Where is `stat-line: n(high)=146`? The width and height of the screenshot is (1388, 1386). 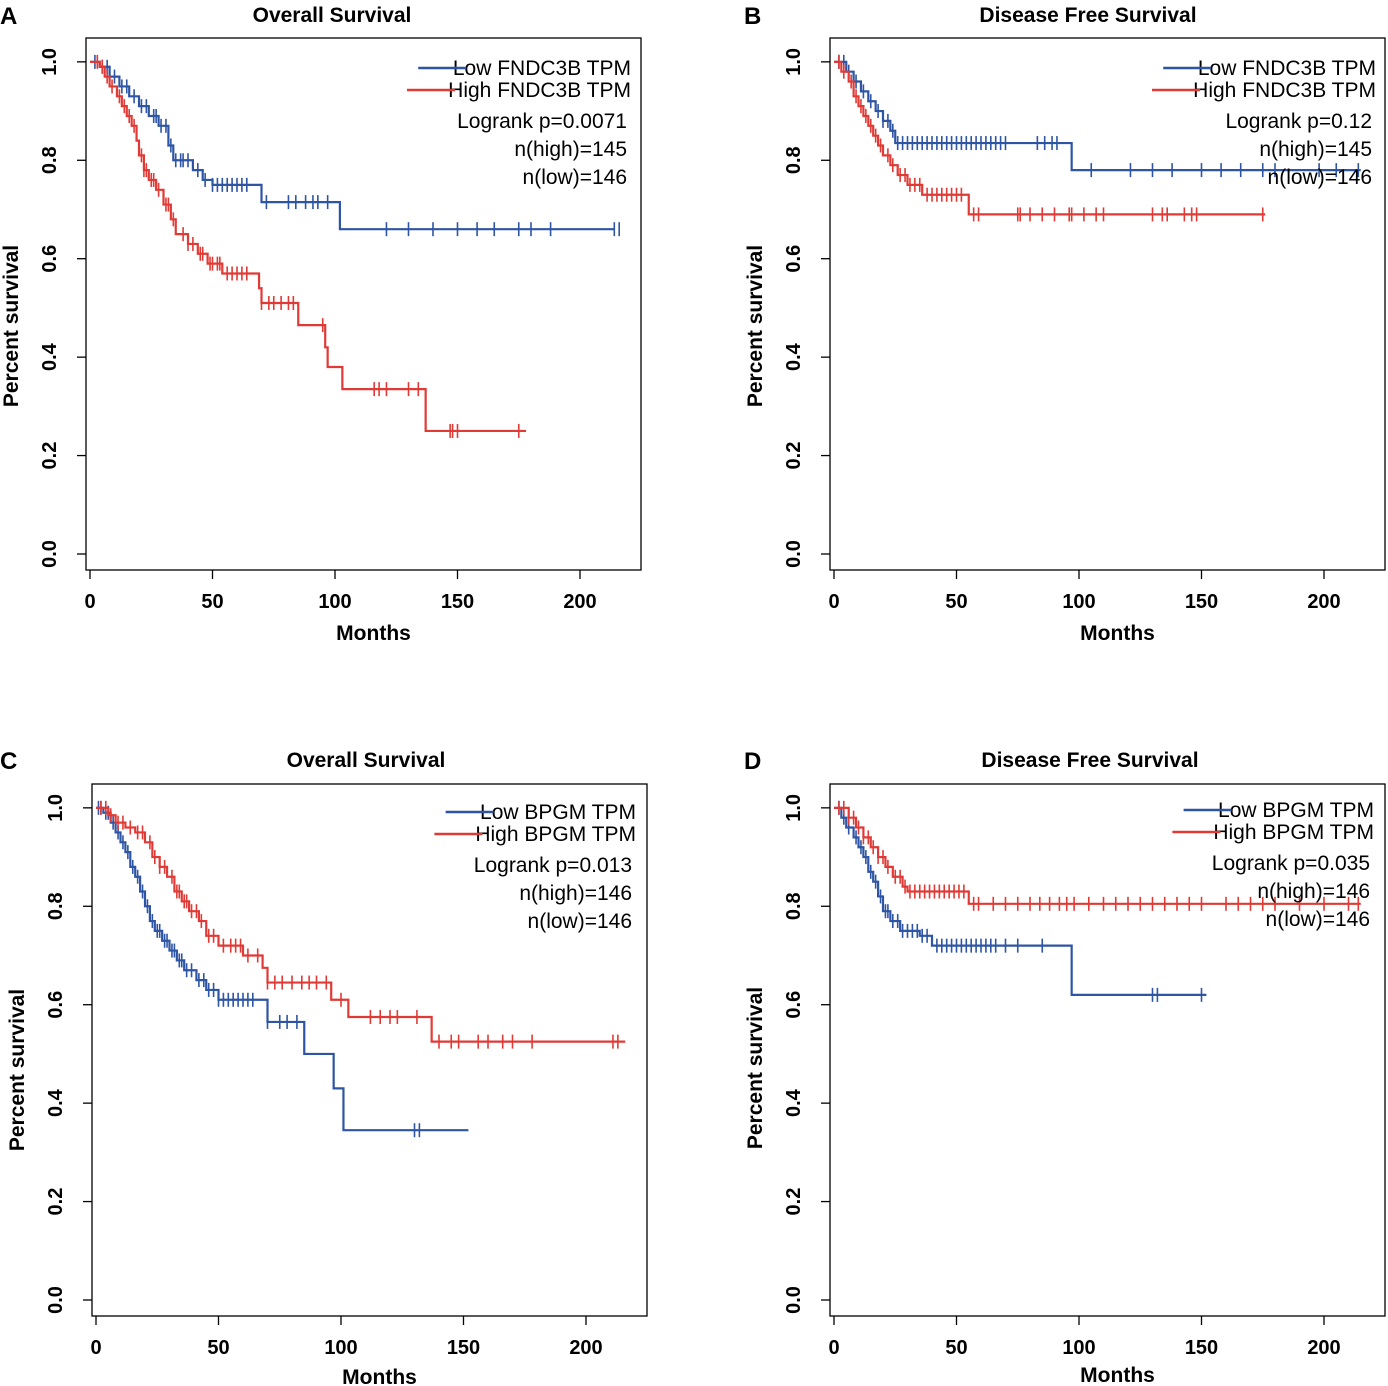
stat-line: n(high)=146 is located at coordinates (575, 893).